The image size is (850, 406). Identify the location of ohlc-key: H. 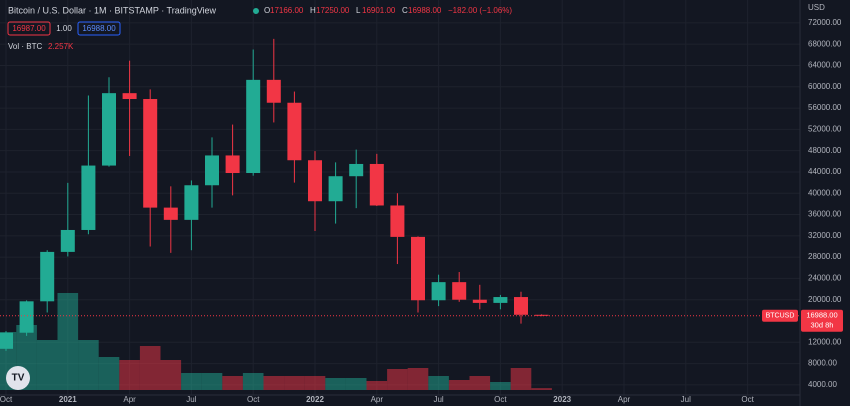
(313, 10).